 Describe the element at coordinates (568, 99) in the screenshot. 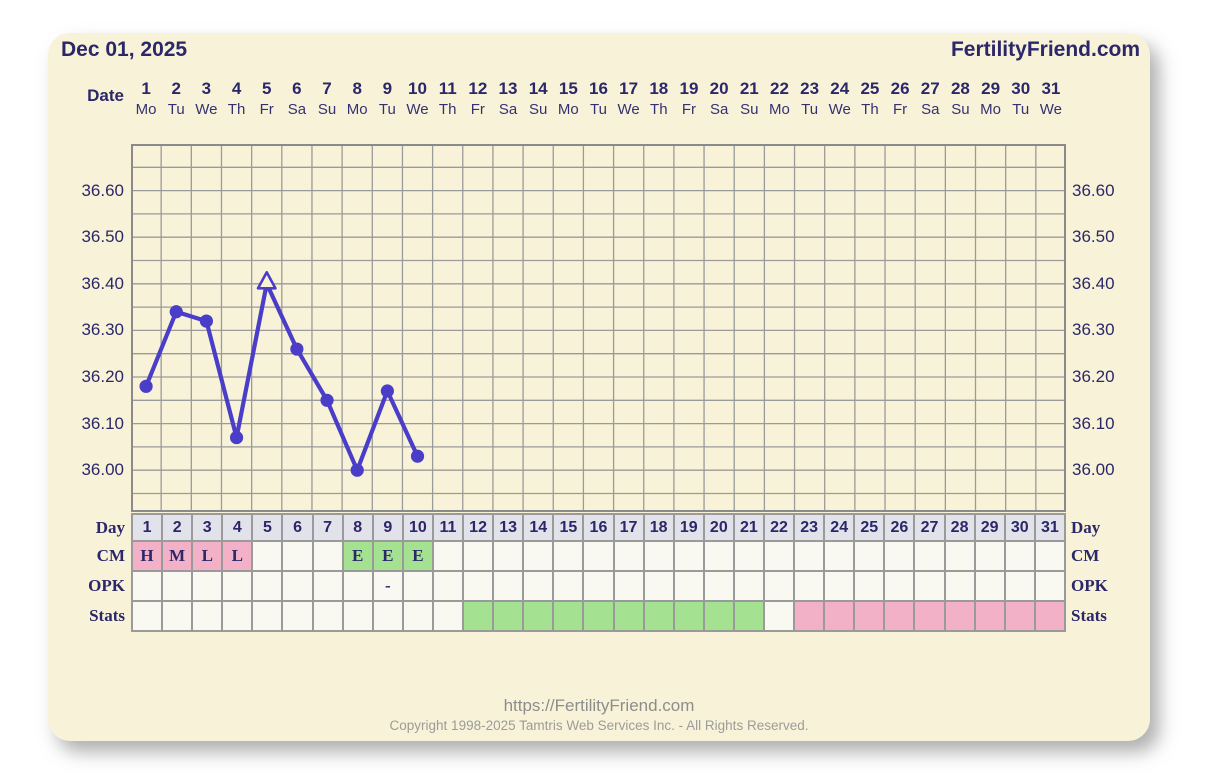

I see `date-column-15: 15 Mo` at that location.